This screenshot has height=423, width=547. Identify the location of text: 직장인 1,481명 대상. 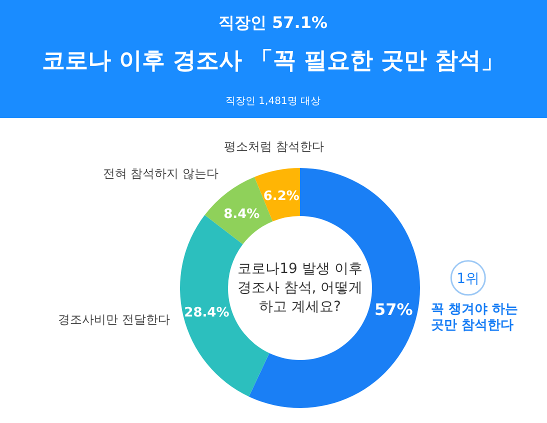
(273, 101).